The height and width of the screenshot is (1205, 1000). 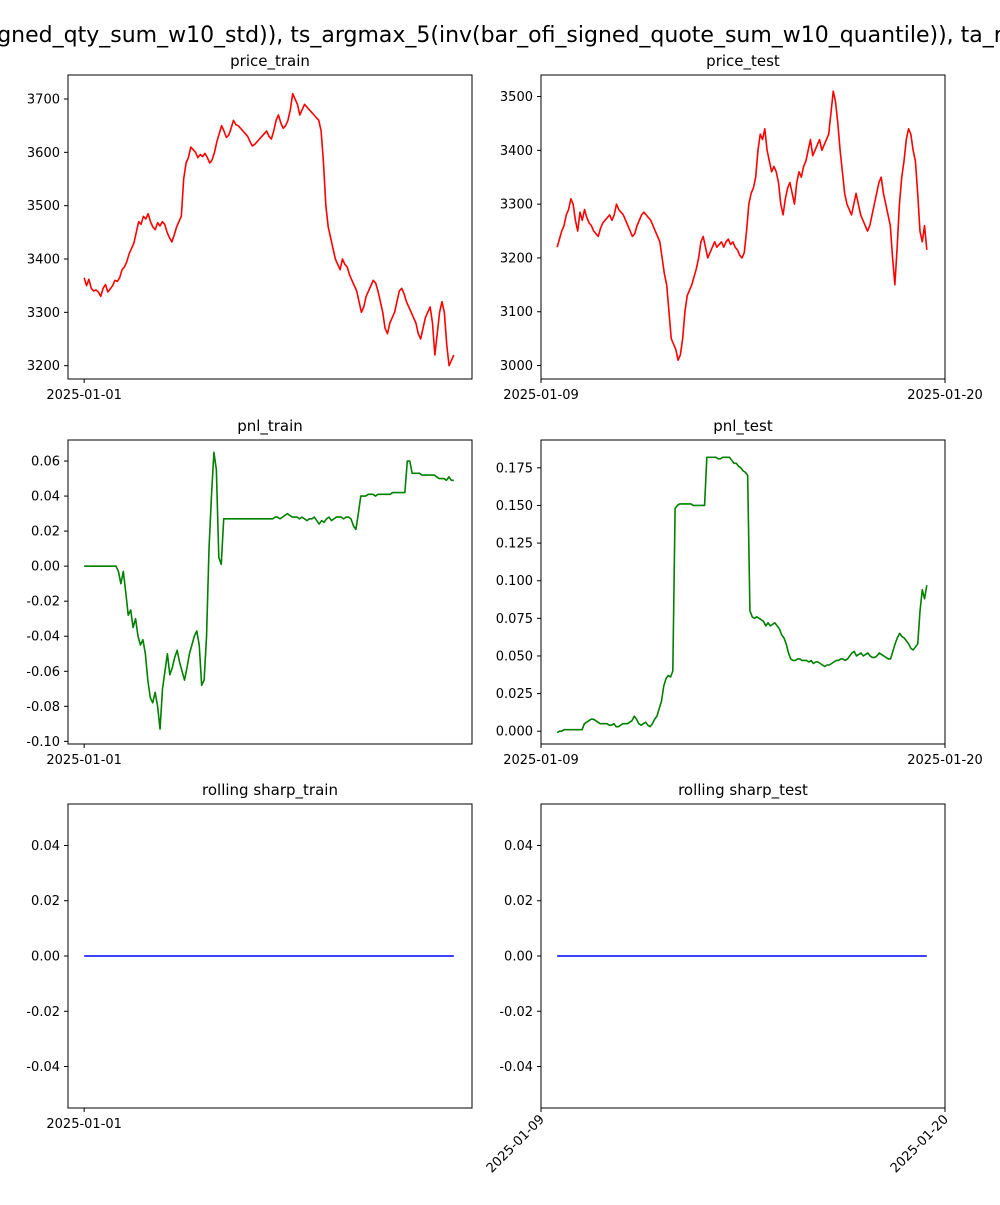 What do you see at coordinates (43, 672) in the screenshot?
I see `y-tick-label: -0.06` at bounding box center [43, 672].